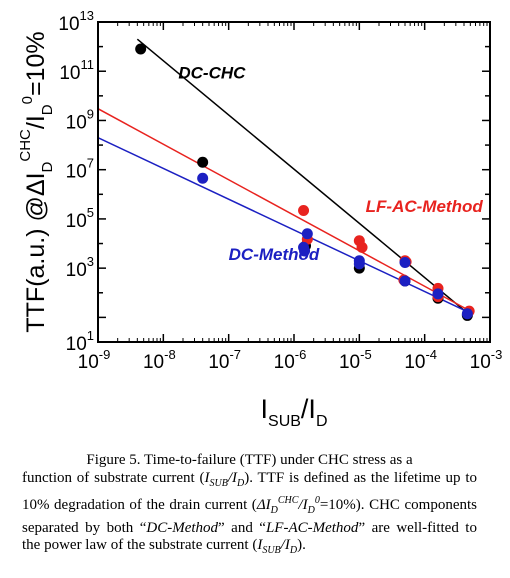 This screenshot has width=510, height=578. What do you see at coordinates (80, 267) in the screenshot?
I see `y-tick-label: 10³` at bounding box center [80, 267].